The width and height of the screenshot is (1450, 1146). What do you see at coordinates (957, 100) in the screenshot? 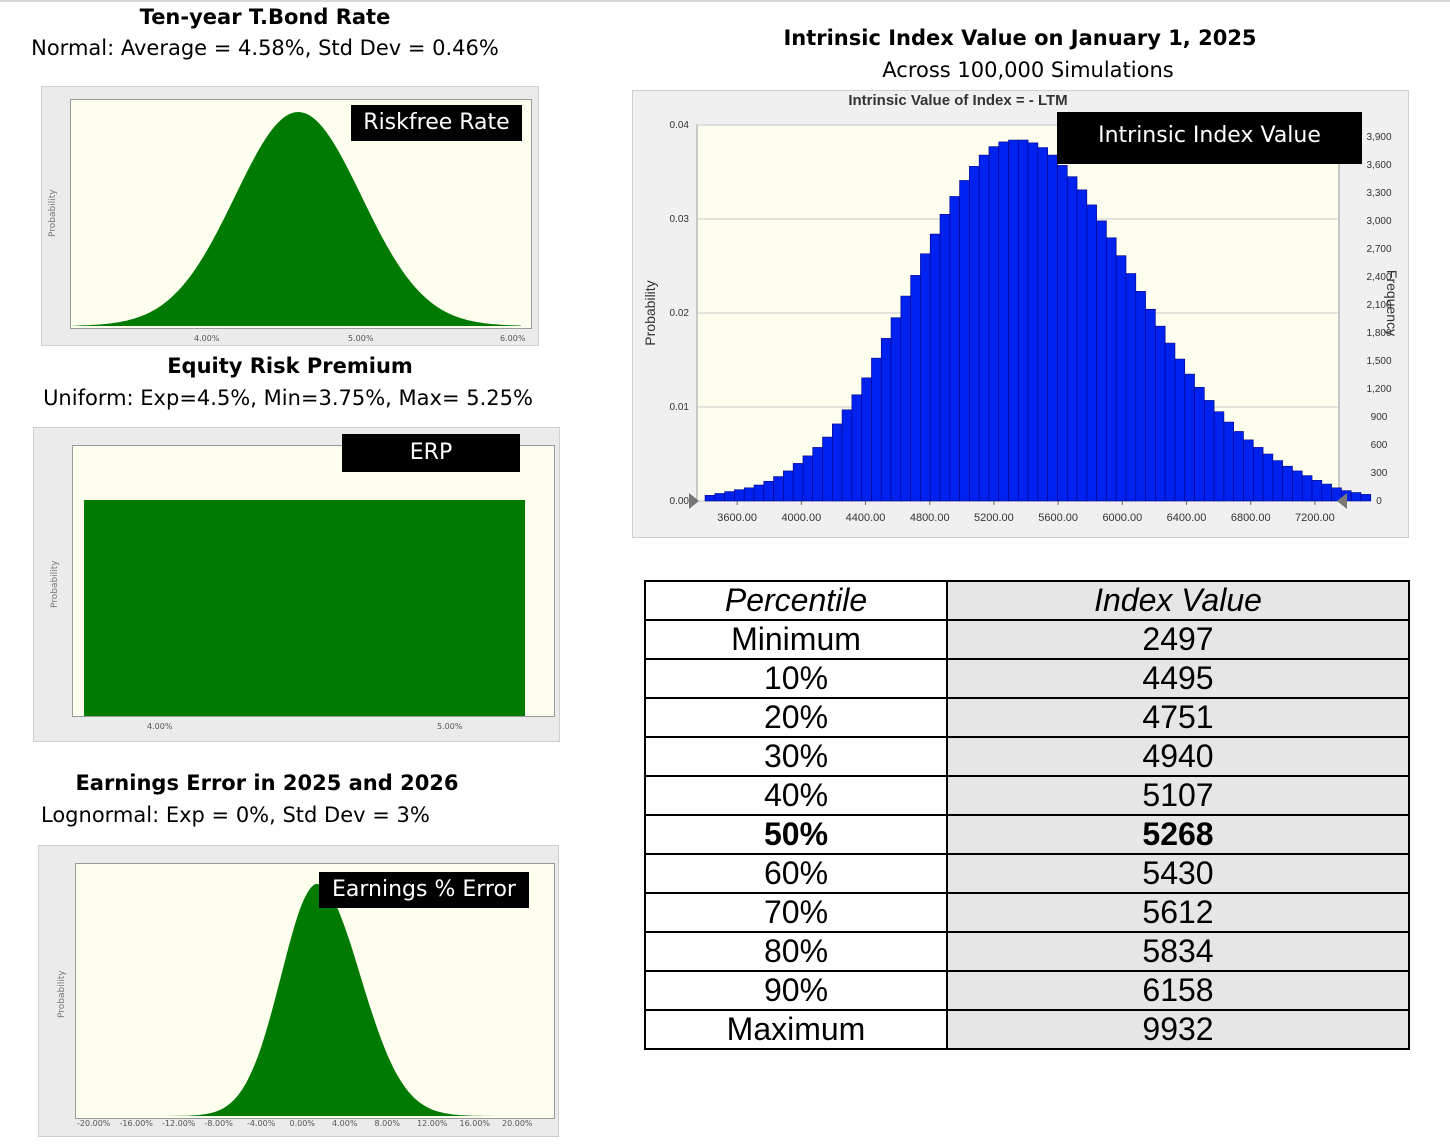
I see `intrinsic-inner-title: Intrinsic Value of Index = - LTM` at bounding box center [957, 100].